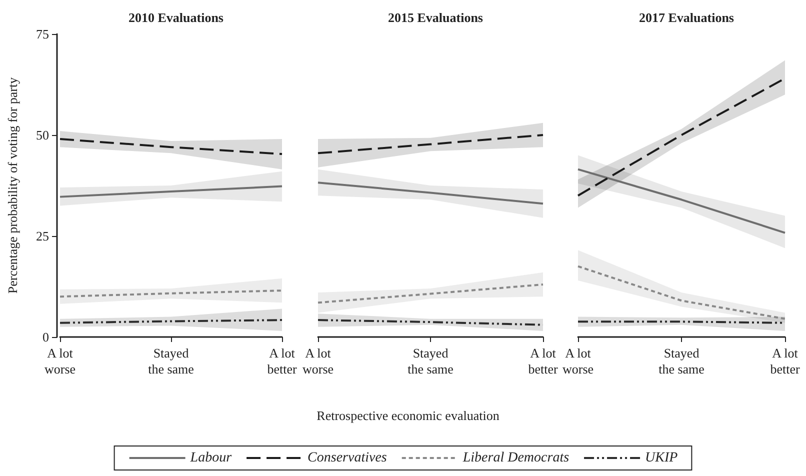 The image size is (806, 476). I want to click on y-tick-label: 75, so click(42, 34).